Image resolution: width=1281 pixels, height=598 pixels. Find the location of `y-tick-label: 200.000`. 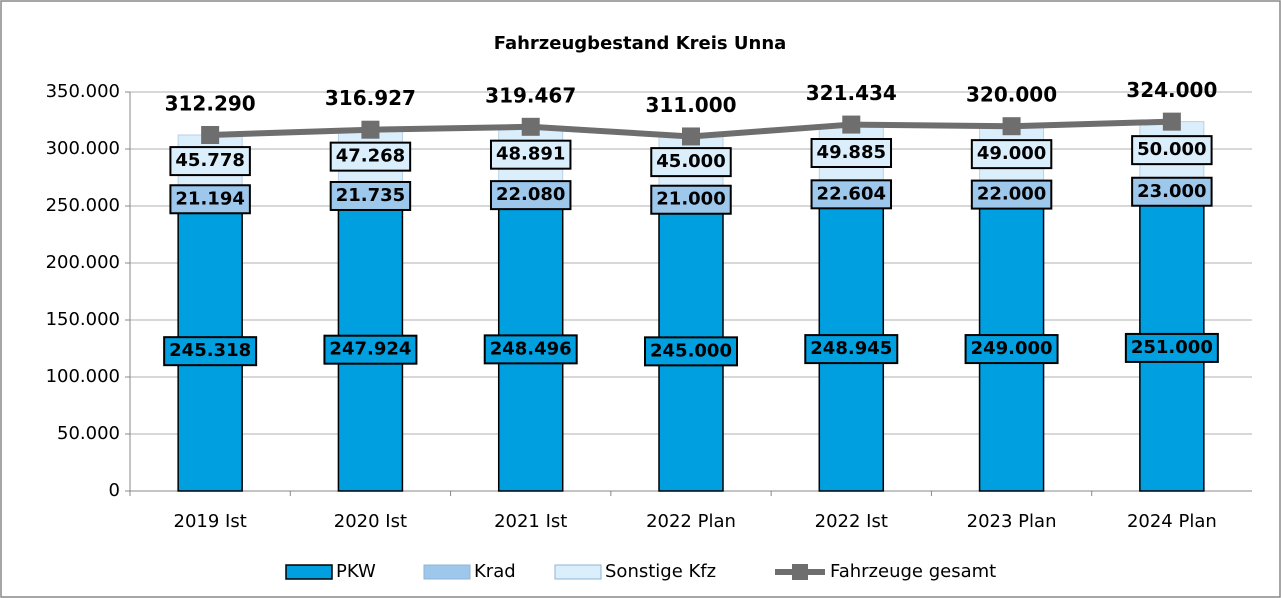

y-tick-label: 200.000 is located at coordinates (83, 262).